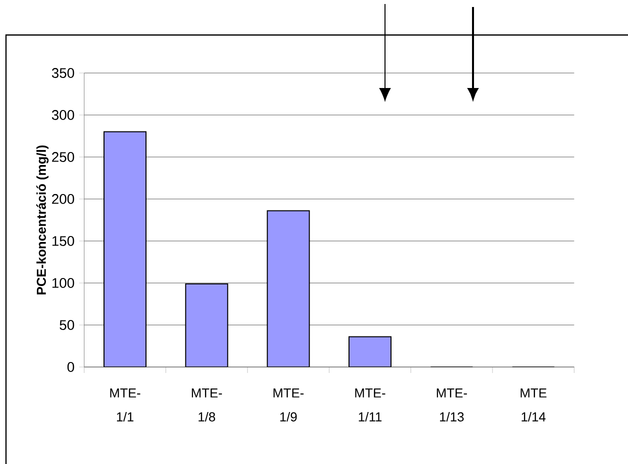 This screenshot has height=464, width=628. I want to click on y-tick-label: 250, so click(63, 157).